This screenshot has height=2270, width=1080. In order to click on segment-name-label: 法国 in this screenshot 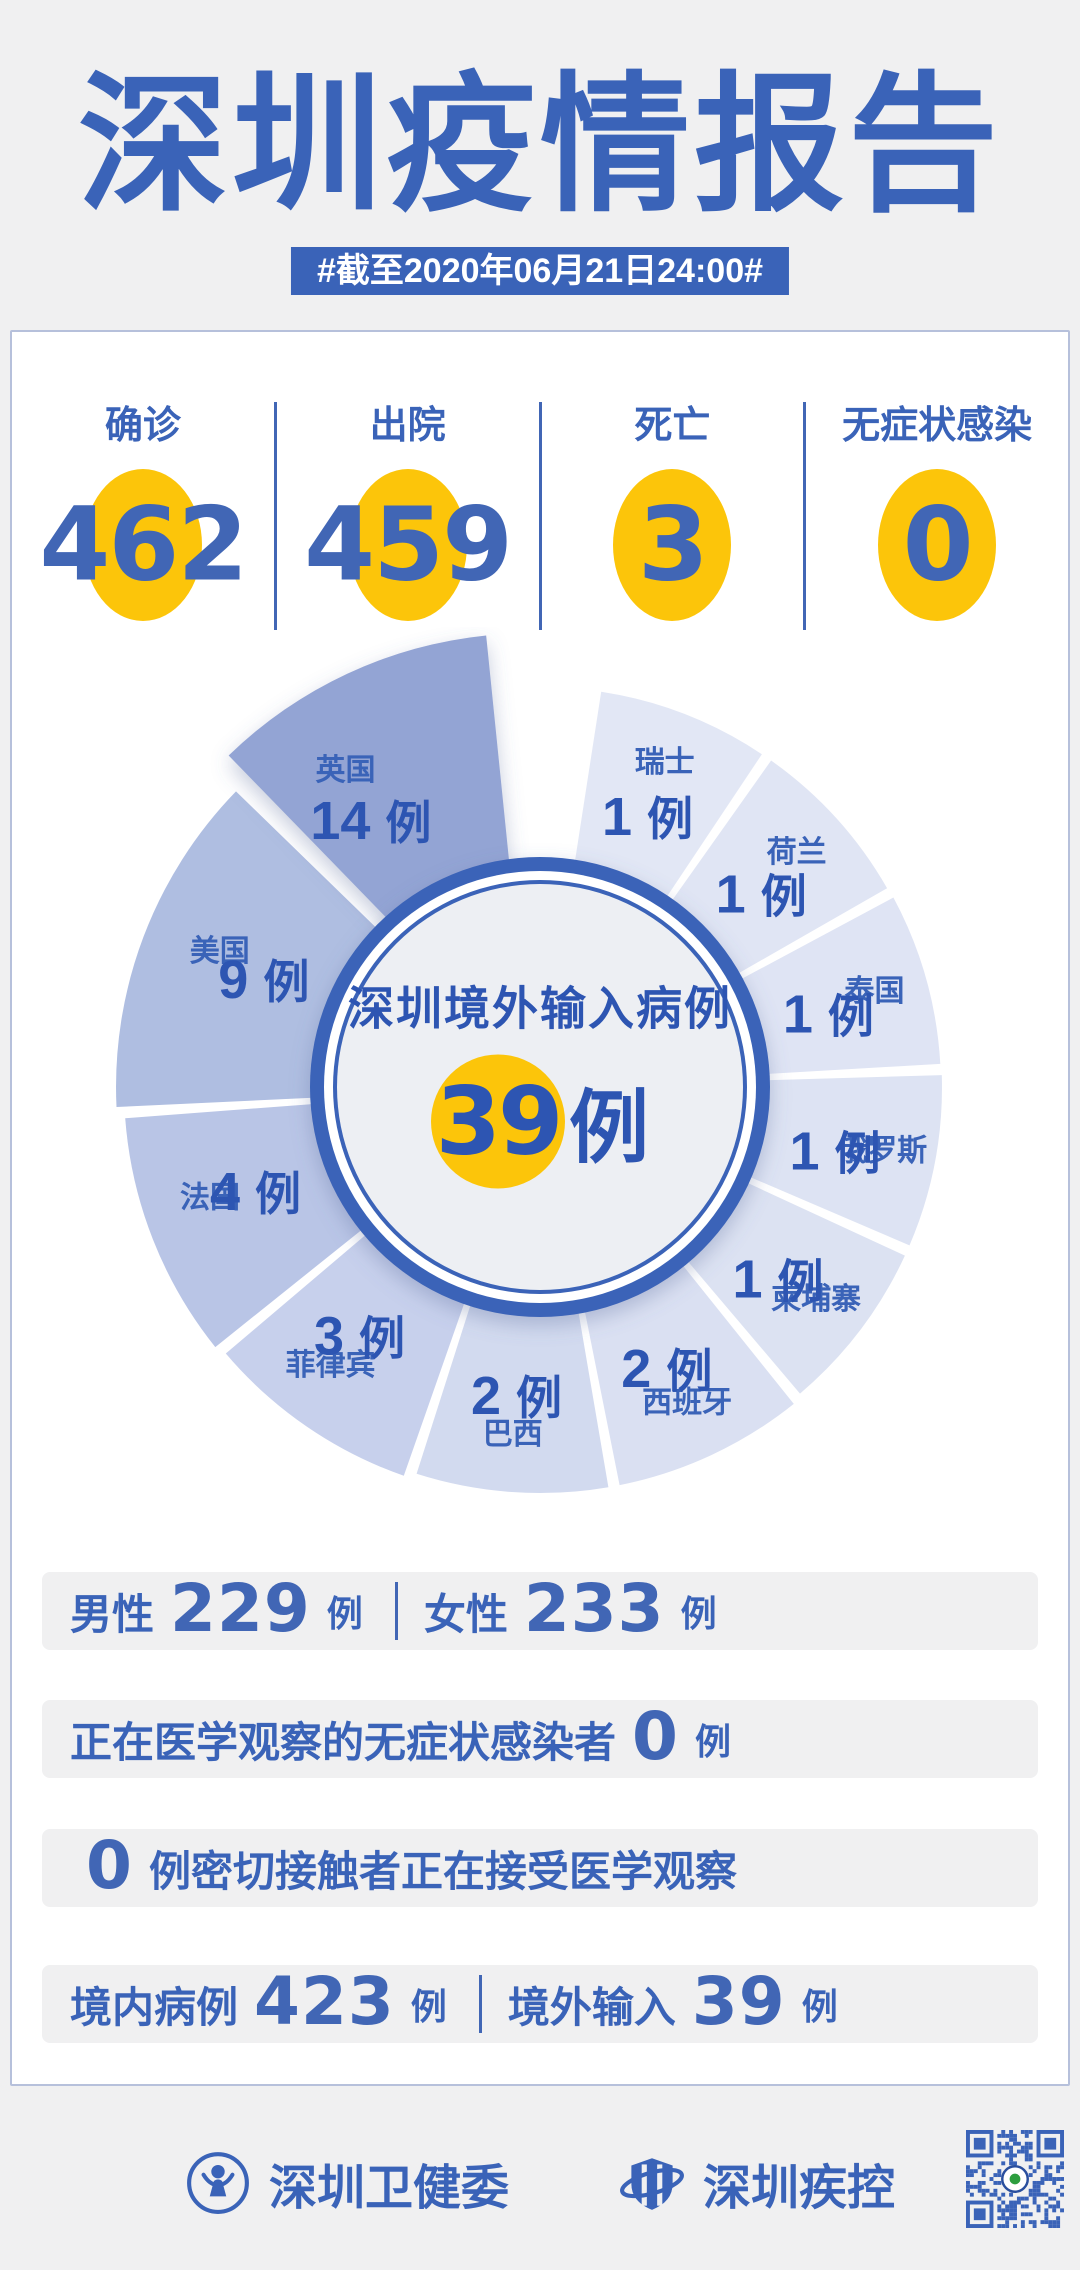, I will do `click(210, 1197)`.